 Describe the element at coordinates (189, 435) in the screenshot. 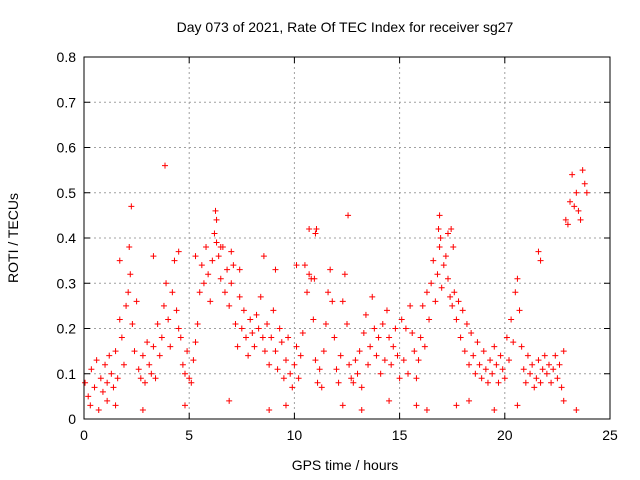

I see `x-tick-label: 5` at that location.